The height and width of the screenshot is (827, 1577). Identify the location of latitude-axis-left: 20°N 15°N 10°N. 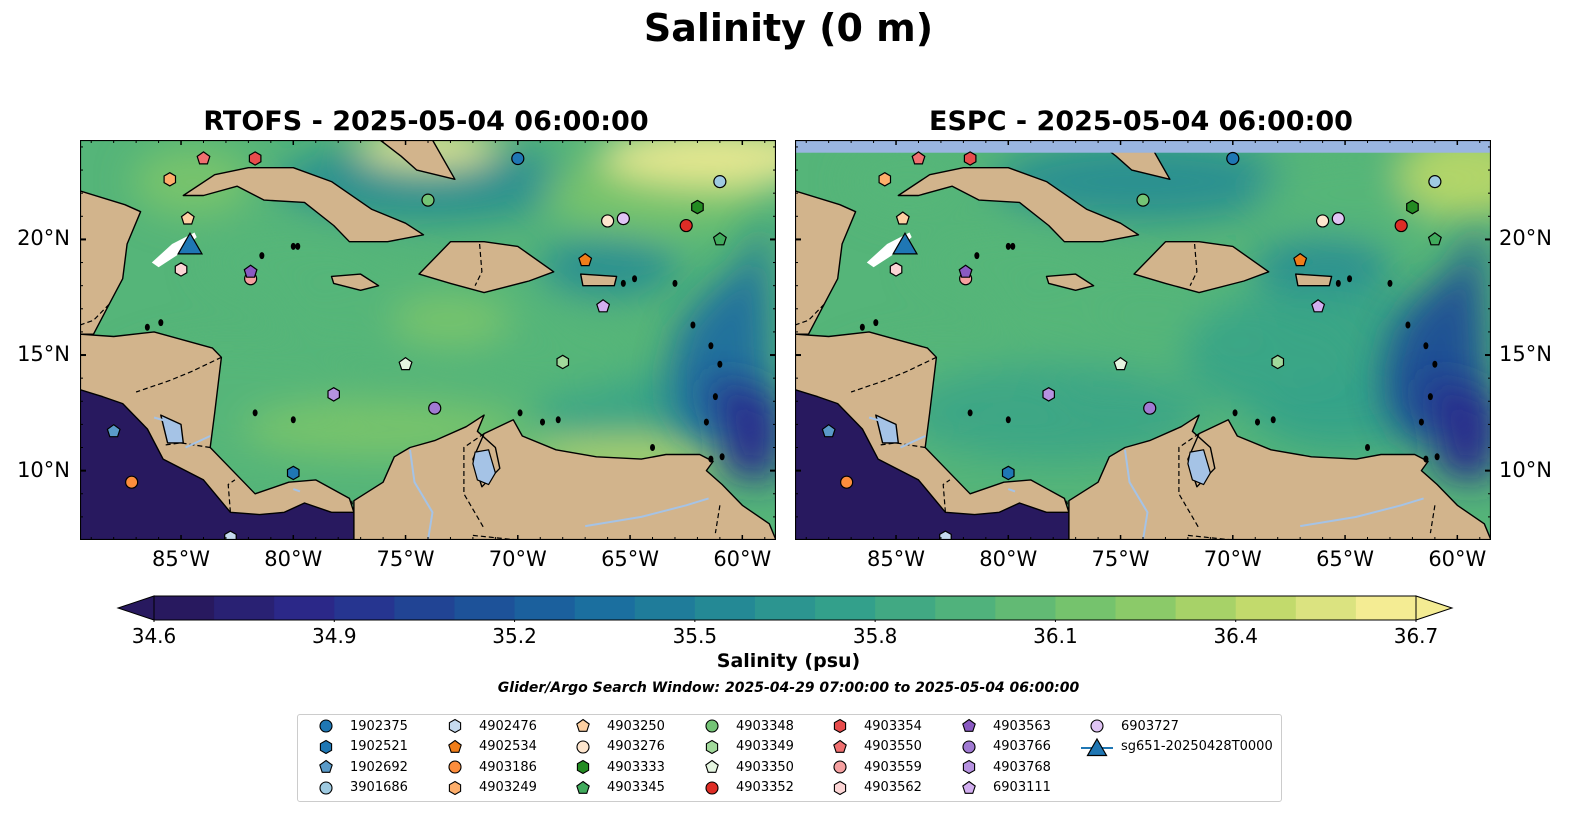
(40, 270).